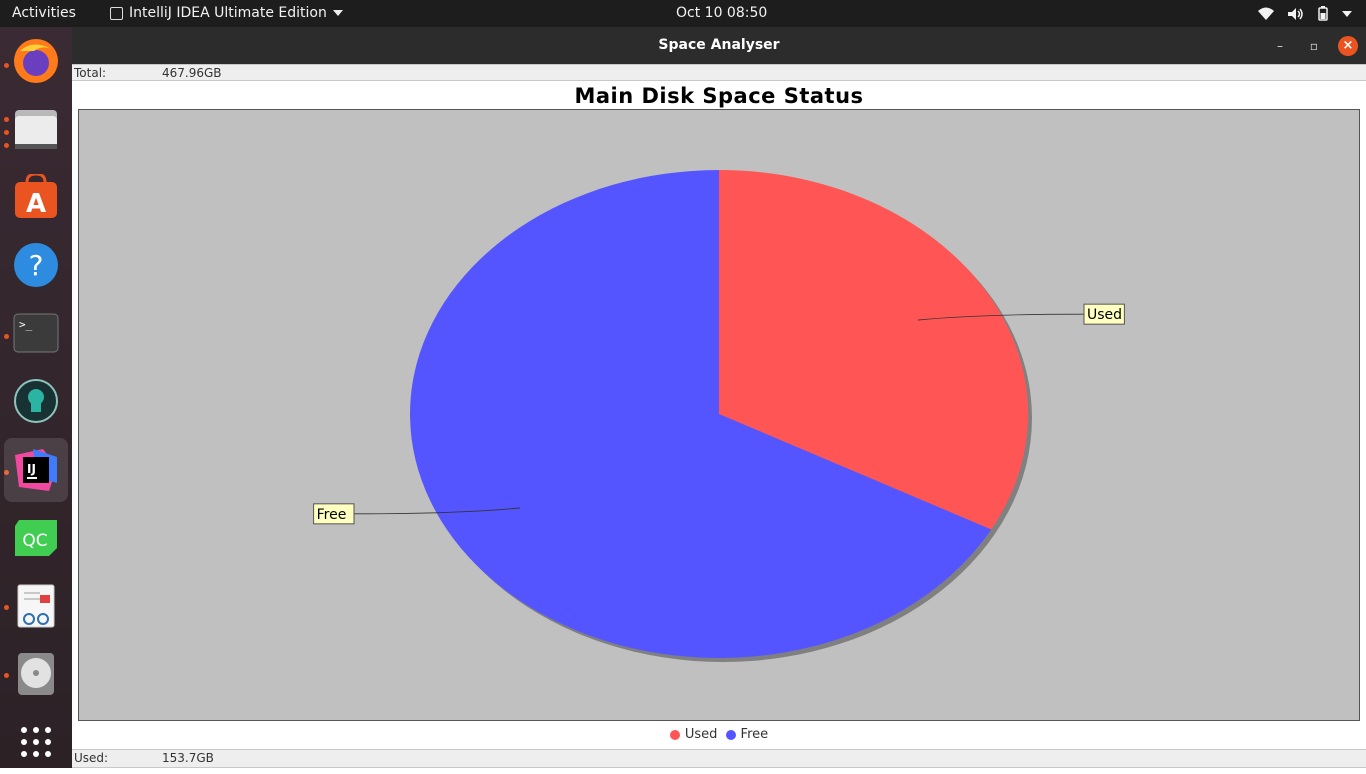  Describe the element at coordinates (192, 73) in the screenshot. I see `total-value: 467.96GB` at that location.